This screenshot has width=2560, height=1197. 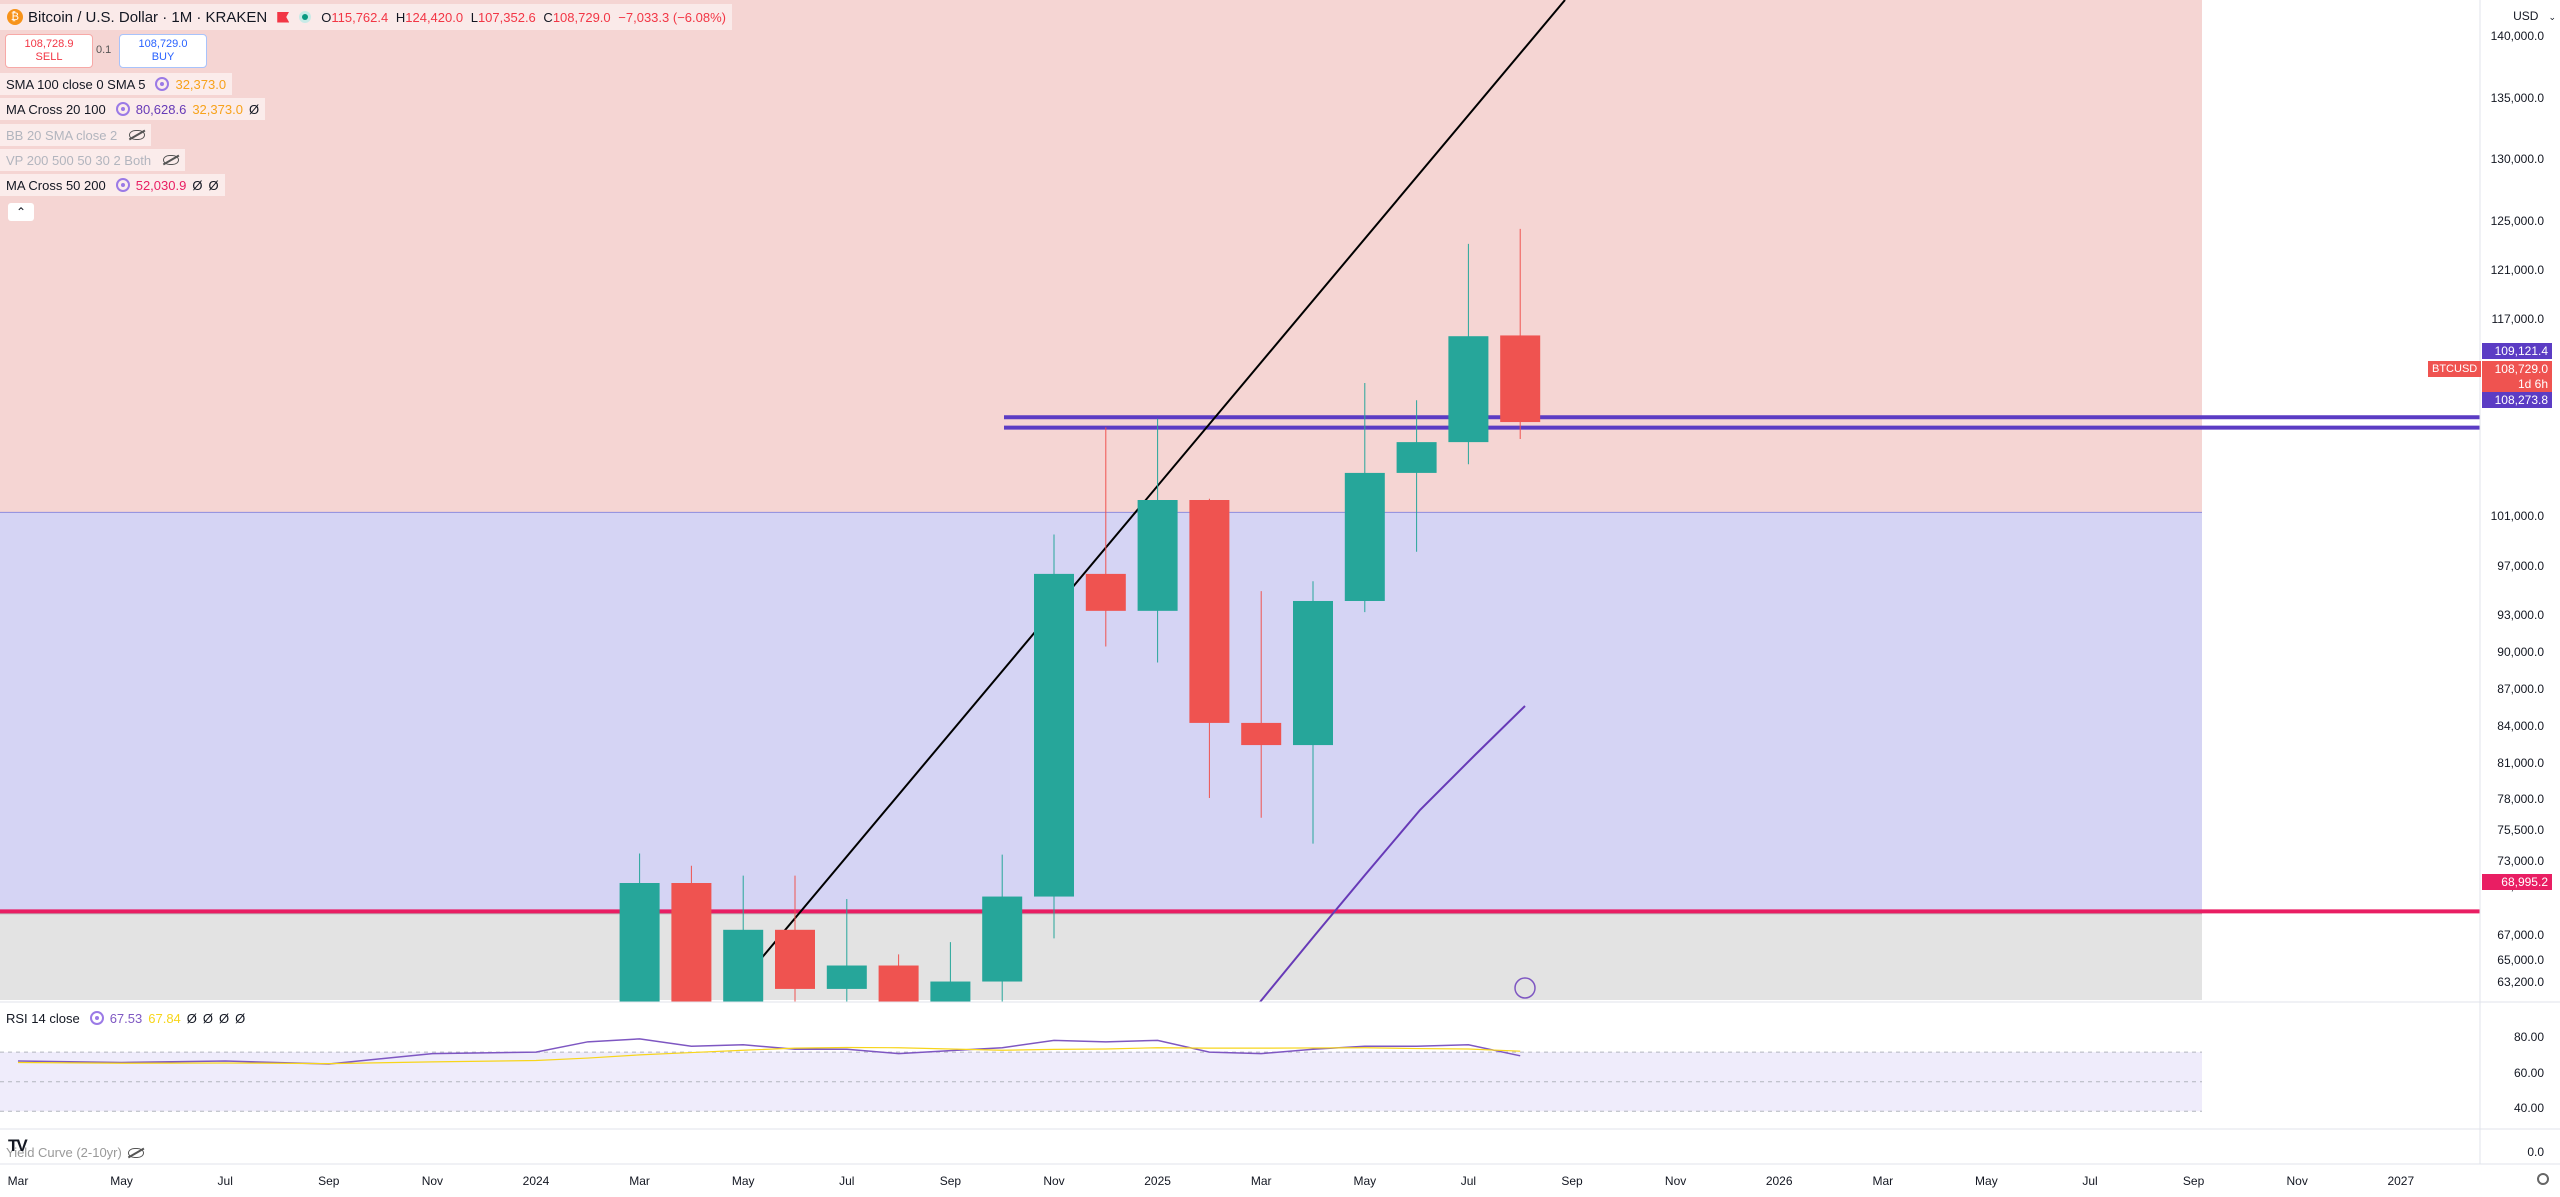 I want to click on indicator-row: MA Cross 50 200 52,030.9 Ø Ø, so click(x=112, y=185).